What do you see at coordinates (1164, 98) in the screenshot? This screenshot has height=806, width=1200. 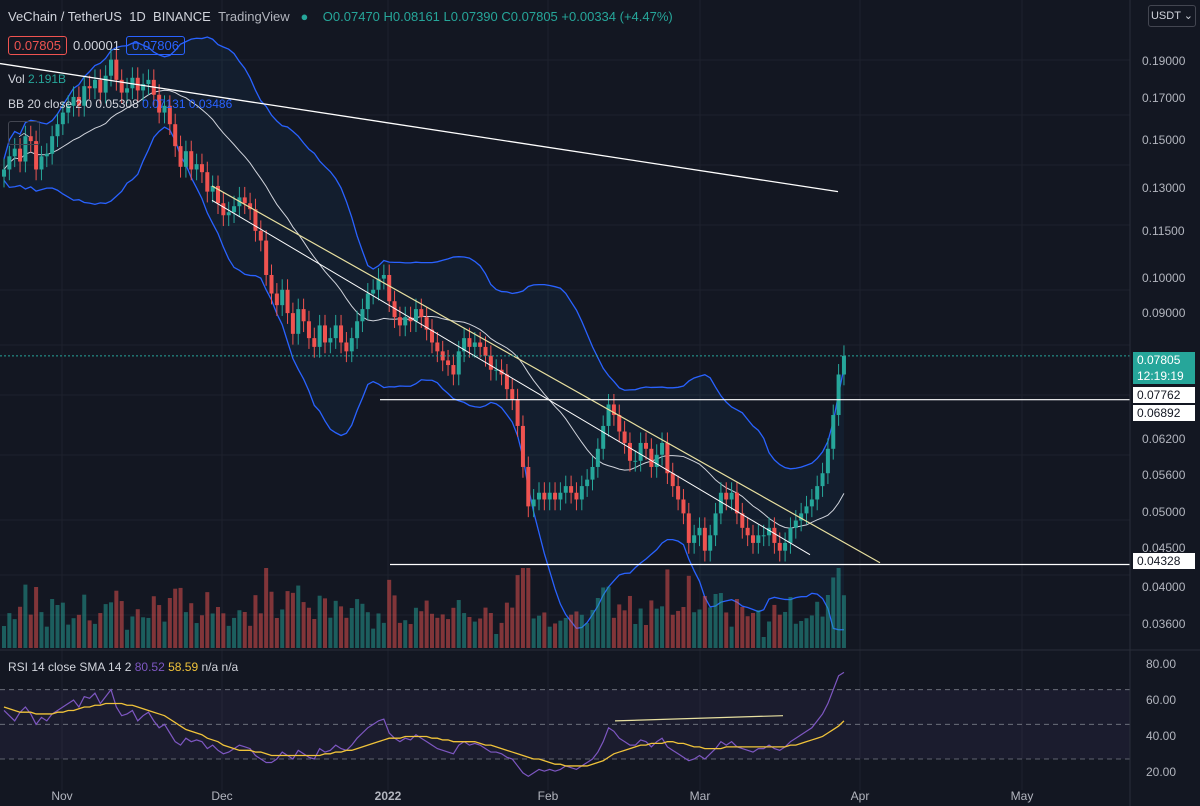 I see `price-tick-1: 0.17000` at bounding box center [1164, 98].